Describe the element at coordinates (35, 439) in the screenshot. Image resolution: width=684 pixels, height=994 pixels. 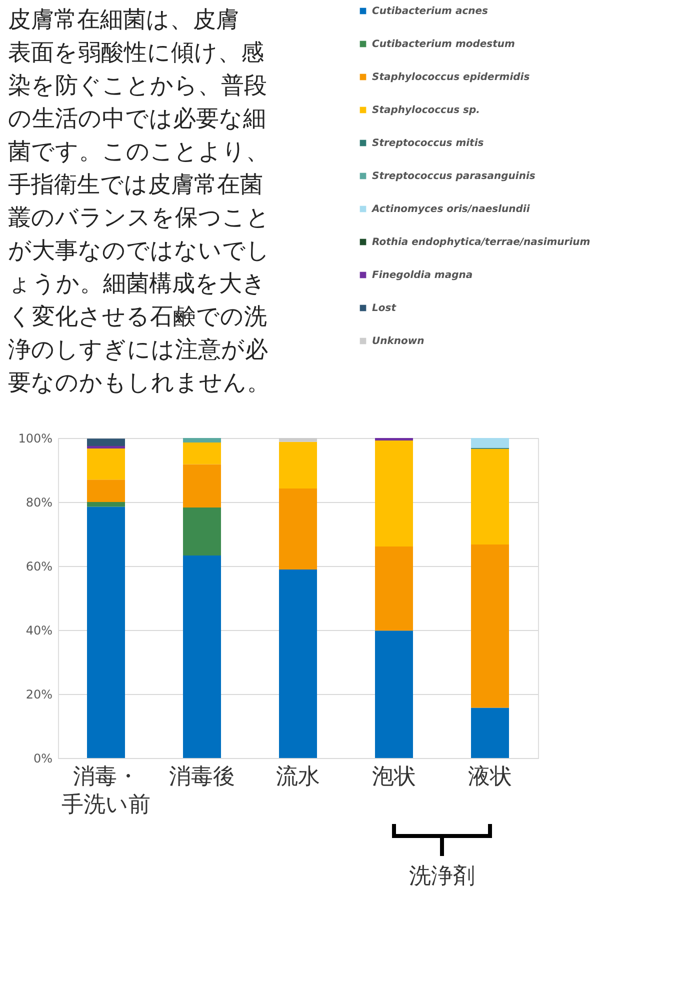
I see `y-tick-label: 100%` at that location.